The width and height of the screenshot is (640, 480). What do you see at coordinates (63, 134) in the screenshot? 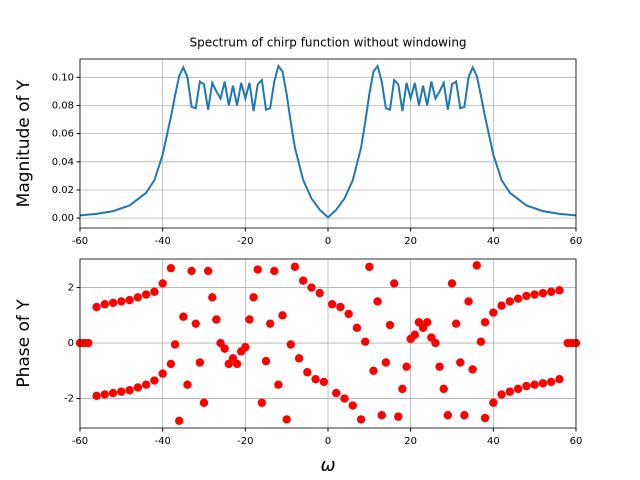
I see `y-tick-label: 0.06` at bounding box center [63, 134].